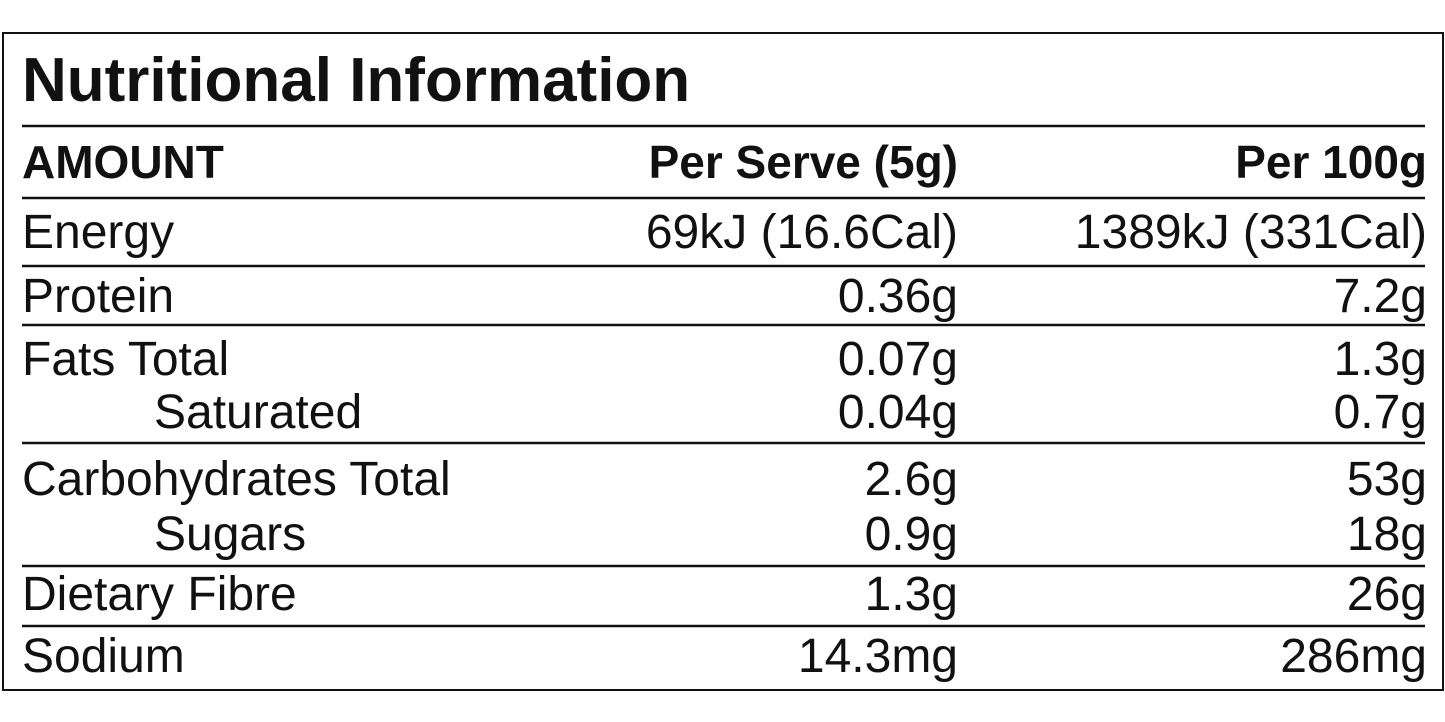 Image resolution: width=1445 pixels, height=722 pixels. What do you see at coordinates (803, 162) in the screenshot?
I see `header-cell: Per Serve (5g)` at bounding box center [803, 162].